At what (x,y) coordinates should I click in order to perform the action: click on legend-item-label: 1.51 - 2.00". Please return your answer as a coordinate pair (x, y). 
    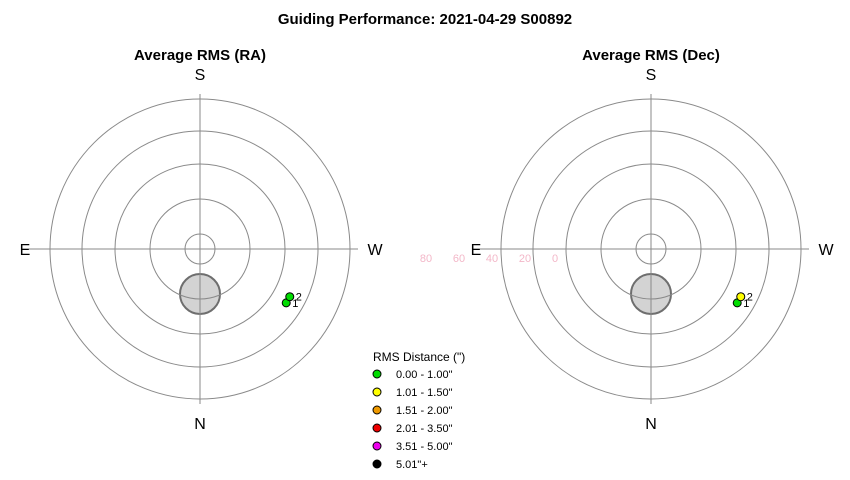
    Looking at the image, I should click on (424, 411).